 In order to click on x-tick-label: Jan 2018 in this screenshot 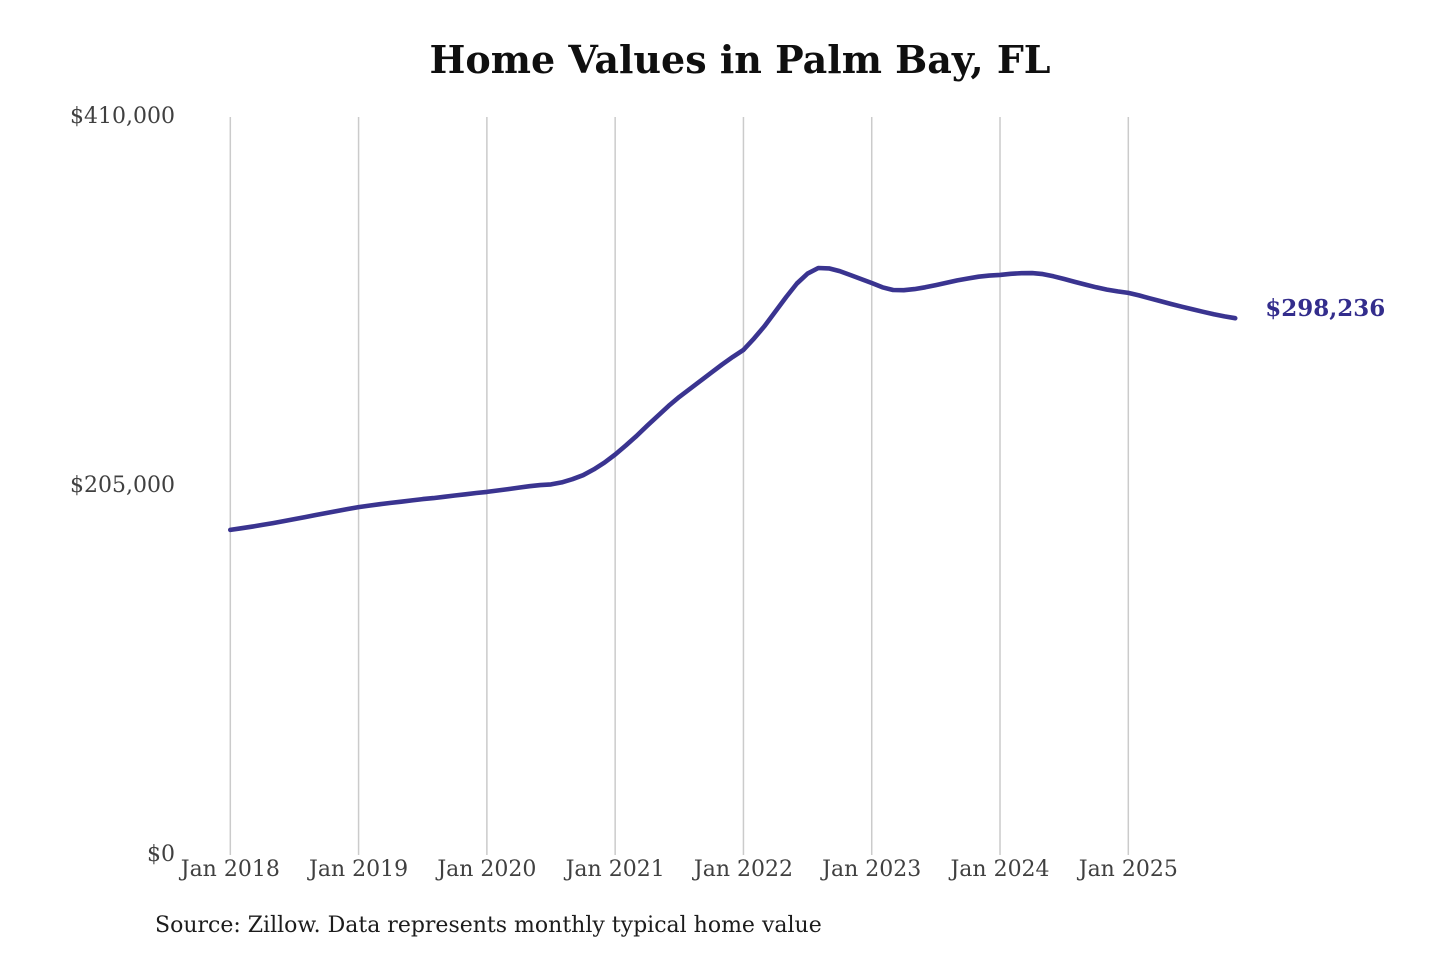, I will do `click(230, 869)`.